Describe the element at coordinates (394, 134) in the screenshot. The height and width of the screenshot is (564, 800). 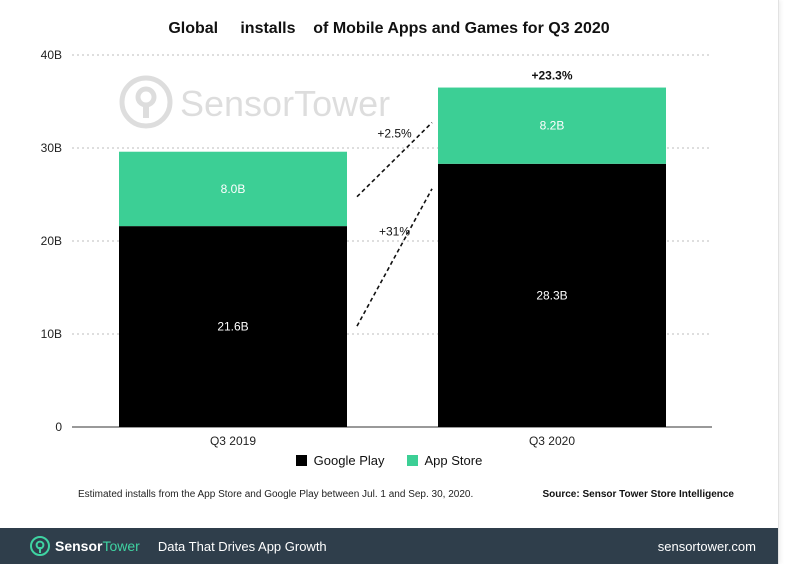
I see `growth-label: +2.5%` at that location.